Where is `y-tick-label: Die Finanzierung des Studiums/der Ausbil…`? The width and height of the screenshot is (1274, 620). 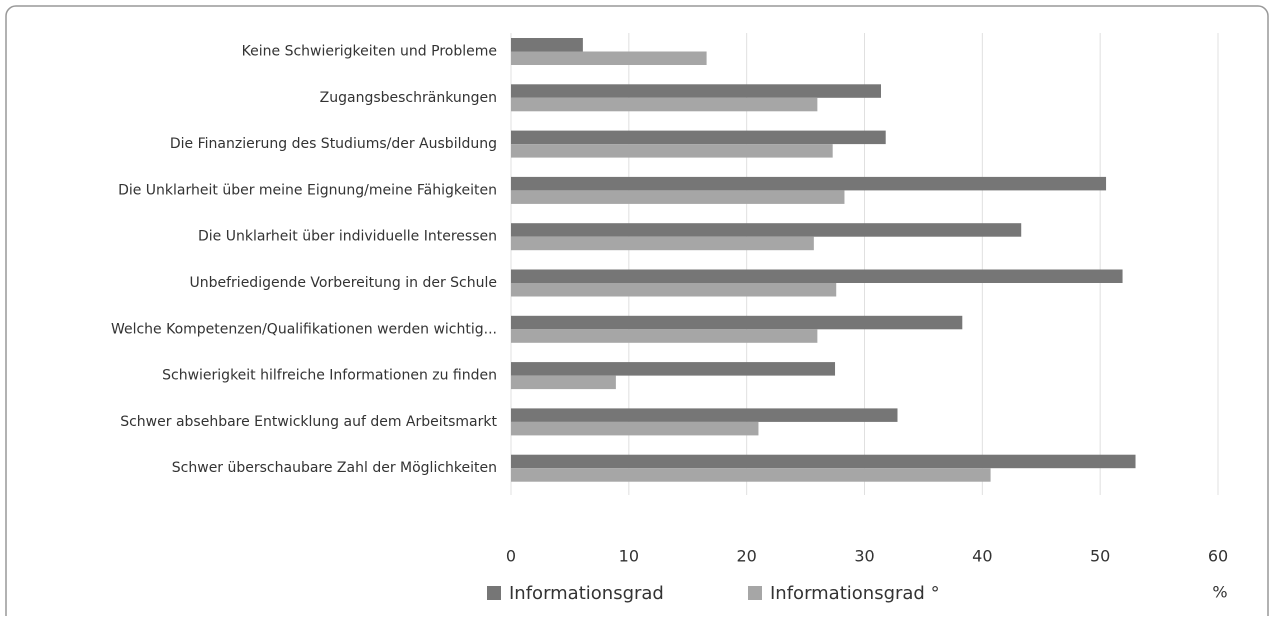
y-tick-label: Die Finanzierung des Studiums/der Ausbil… is located at coordinates (333, 144).